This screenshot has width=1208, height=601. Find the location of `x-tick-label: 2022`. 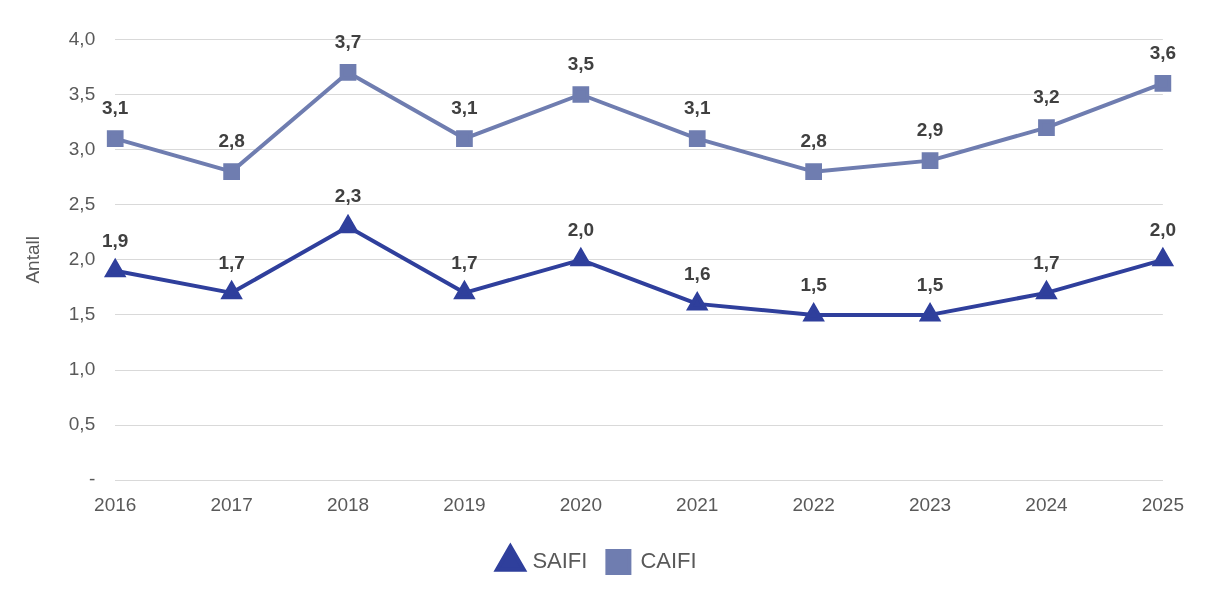

x-tick-label: 2022 is located at coordinates (813, 504).